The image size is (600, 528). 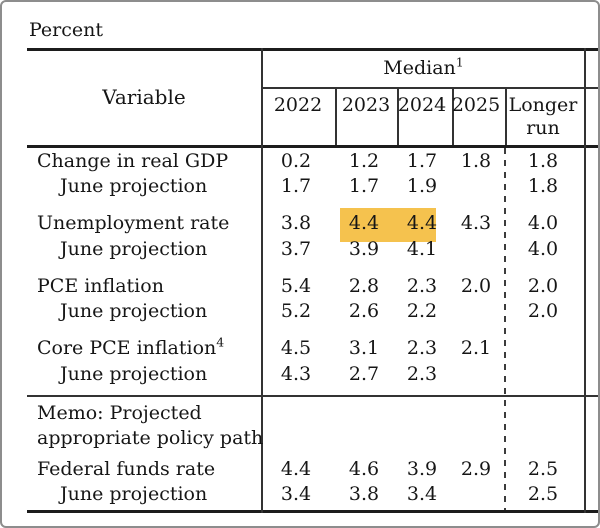 I want to click on cell-value: 2.8, so click(x=364, y=286).